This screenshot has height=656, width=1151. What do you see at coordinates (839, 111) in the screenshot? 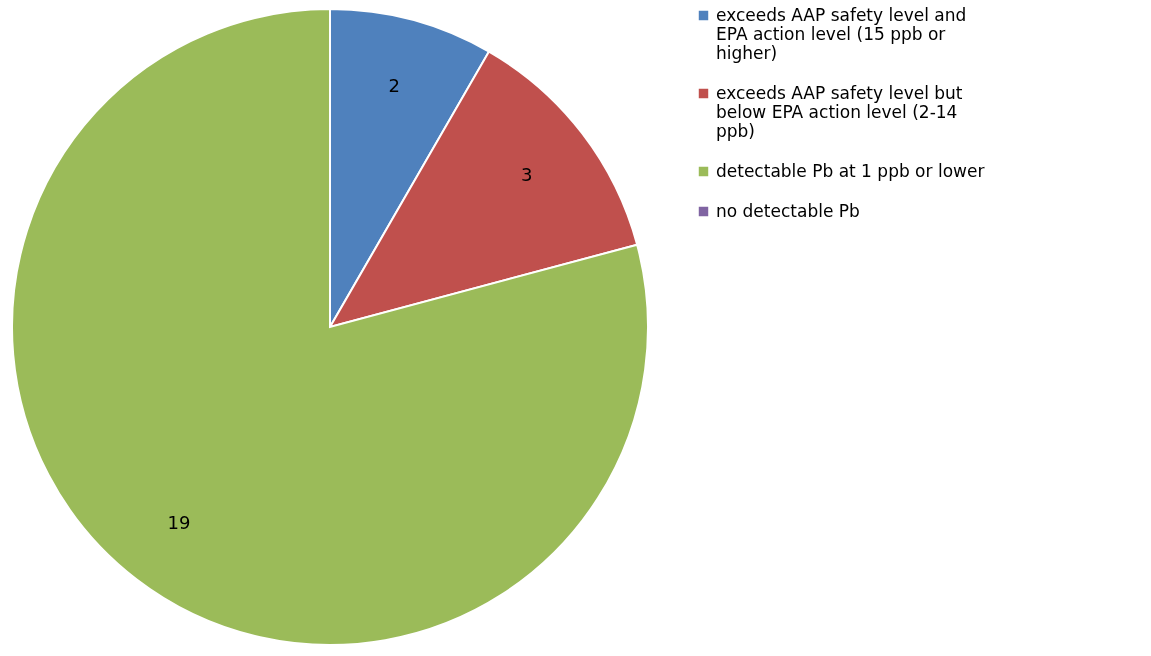
I see `legend-label: exceeds AAP safety level but below EPA action level (2-14 ppb)` at bounding box center [839, 111].